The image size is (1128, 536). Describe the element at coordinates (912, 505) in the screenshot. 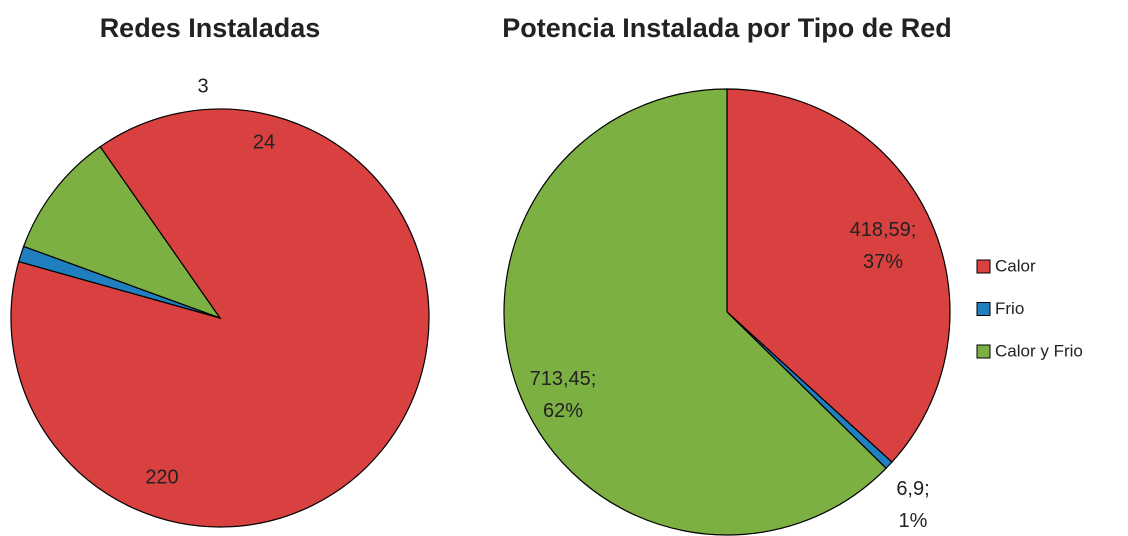

I see `data-label: 6,9; 1%` at that location.